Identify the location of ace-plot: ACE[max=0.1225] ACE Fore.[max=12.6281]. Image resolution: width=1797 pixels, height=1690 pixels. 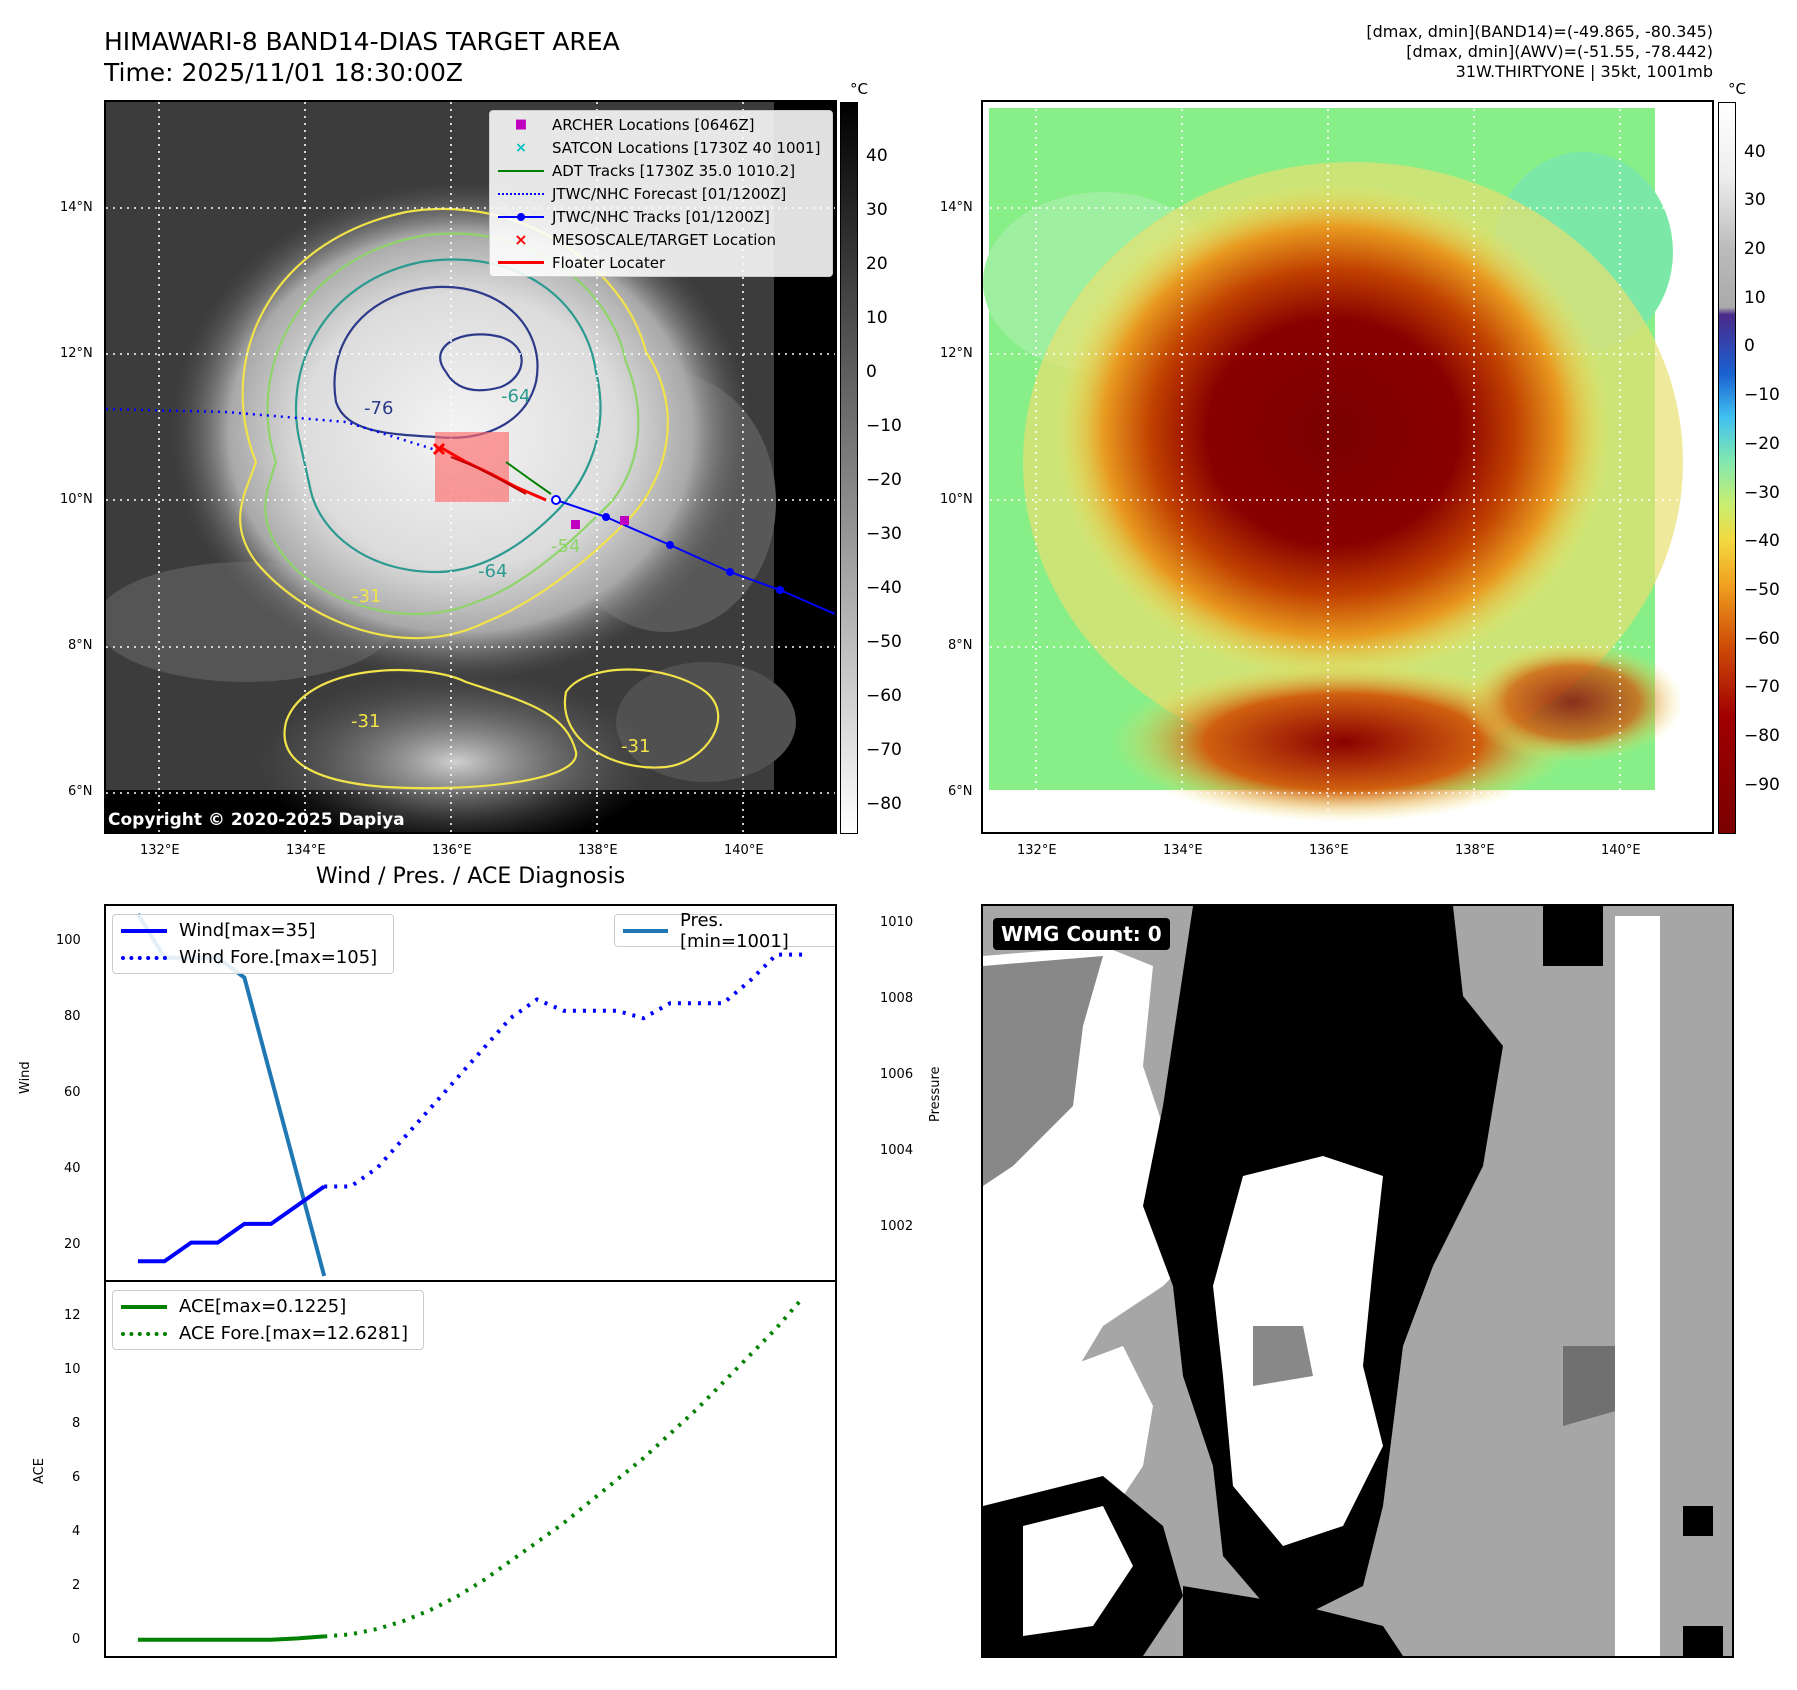
(470, 1469).